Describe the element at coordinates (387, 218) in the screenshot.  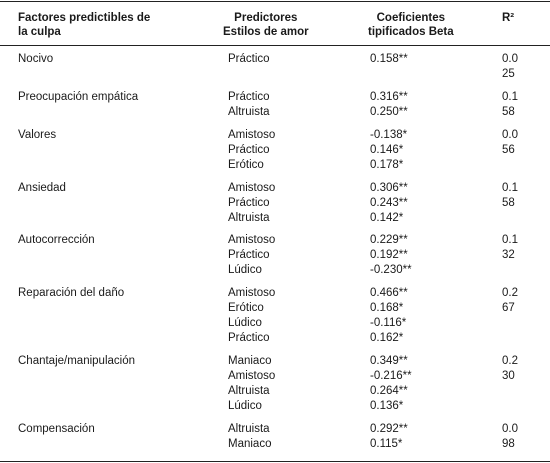
I see `coefficient-value: 0.142*` at that location.